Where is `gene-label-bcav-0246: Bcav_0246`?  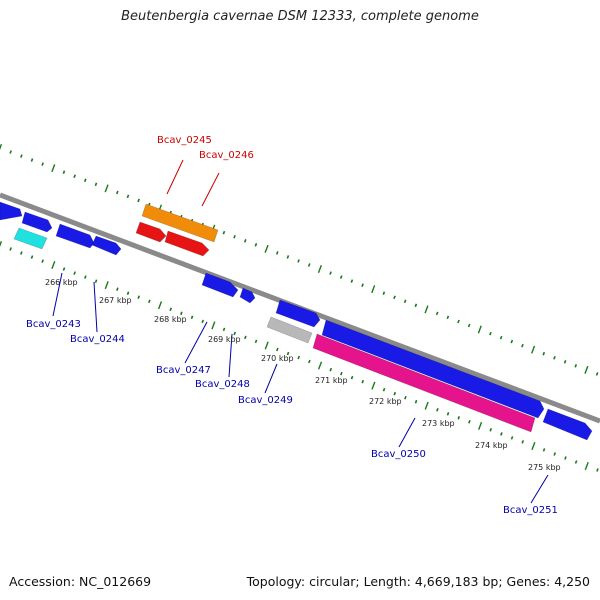
gene-label-bcav-0246: Bcav_0246 is located at coordinates (226, 155).